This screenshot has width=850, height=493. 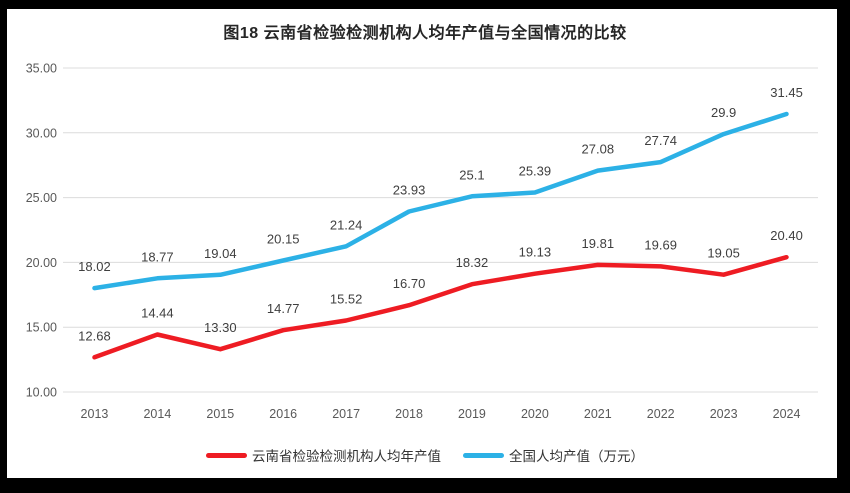 I want to click on data-label-yunnan-2020: 19.13, so click(x=535, y=252).